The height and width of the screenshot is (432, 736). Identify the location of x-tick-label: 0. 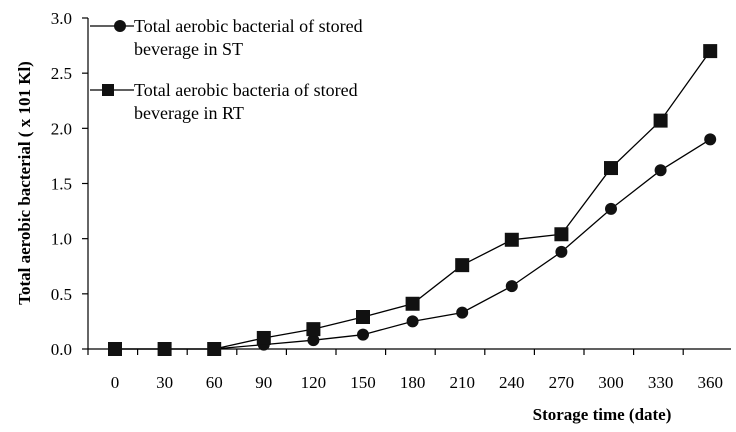
(115, 382).